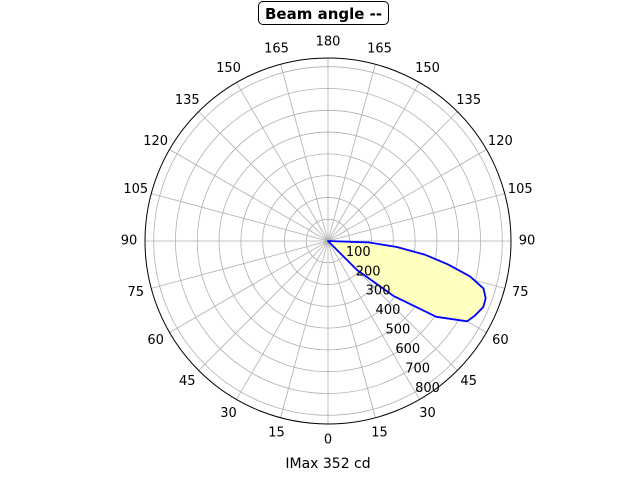 The height and width of the screenshot is (480, 640). Describe the element at coordinates (328, 42) in the screenshot. I see `angle-tick-label: 180` at that location.